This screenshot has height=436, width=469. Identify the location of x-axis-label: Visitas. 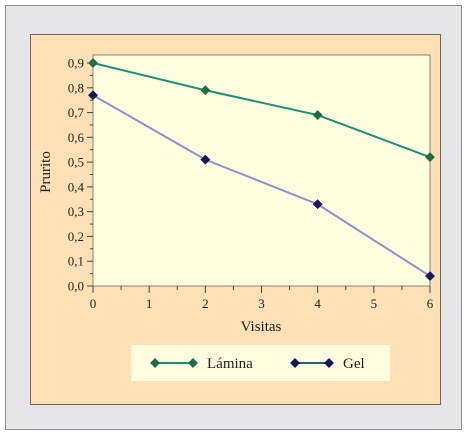
(261, 327).